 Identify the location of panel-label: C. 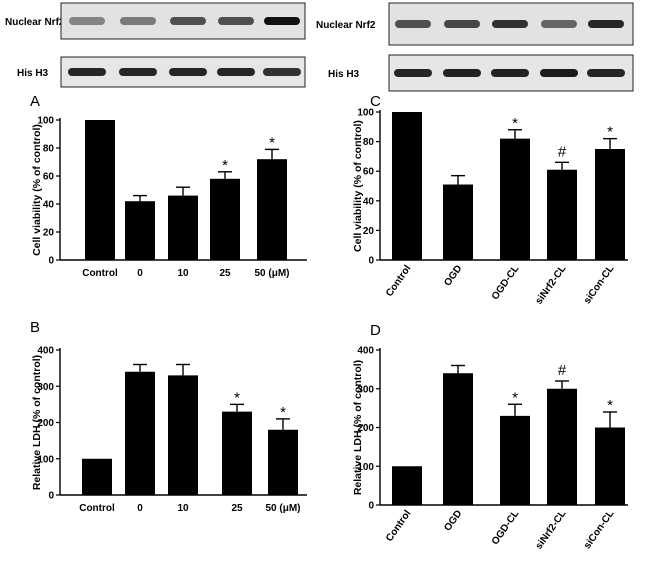
(375, 101).